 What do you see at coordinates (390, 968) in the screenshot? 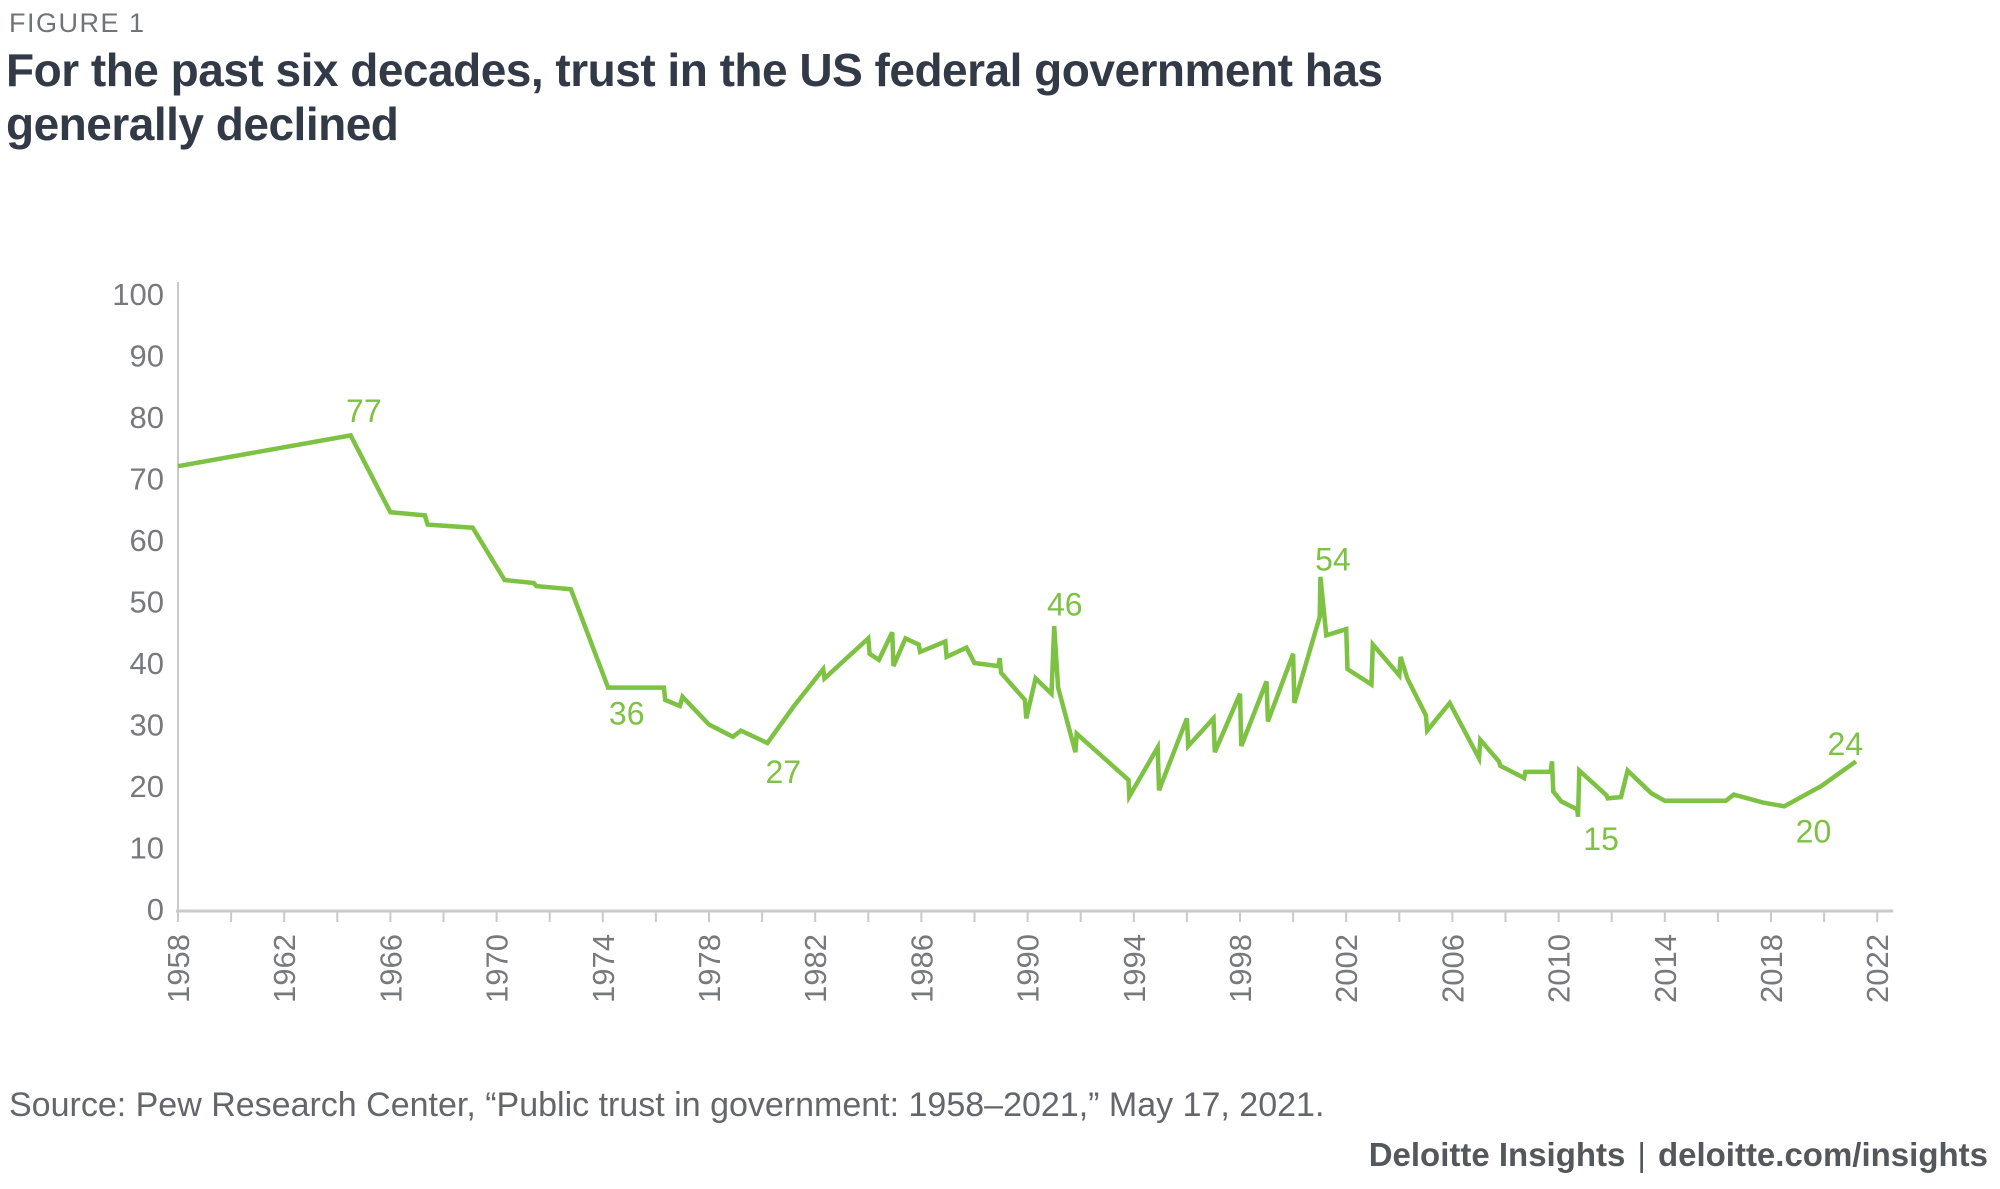
I see `x-tick-label: 1966` at bounding box center [390, 968].